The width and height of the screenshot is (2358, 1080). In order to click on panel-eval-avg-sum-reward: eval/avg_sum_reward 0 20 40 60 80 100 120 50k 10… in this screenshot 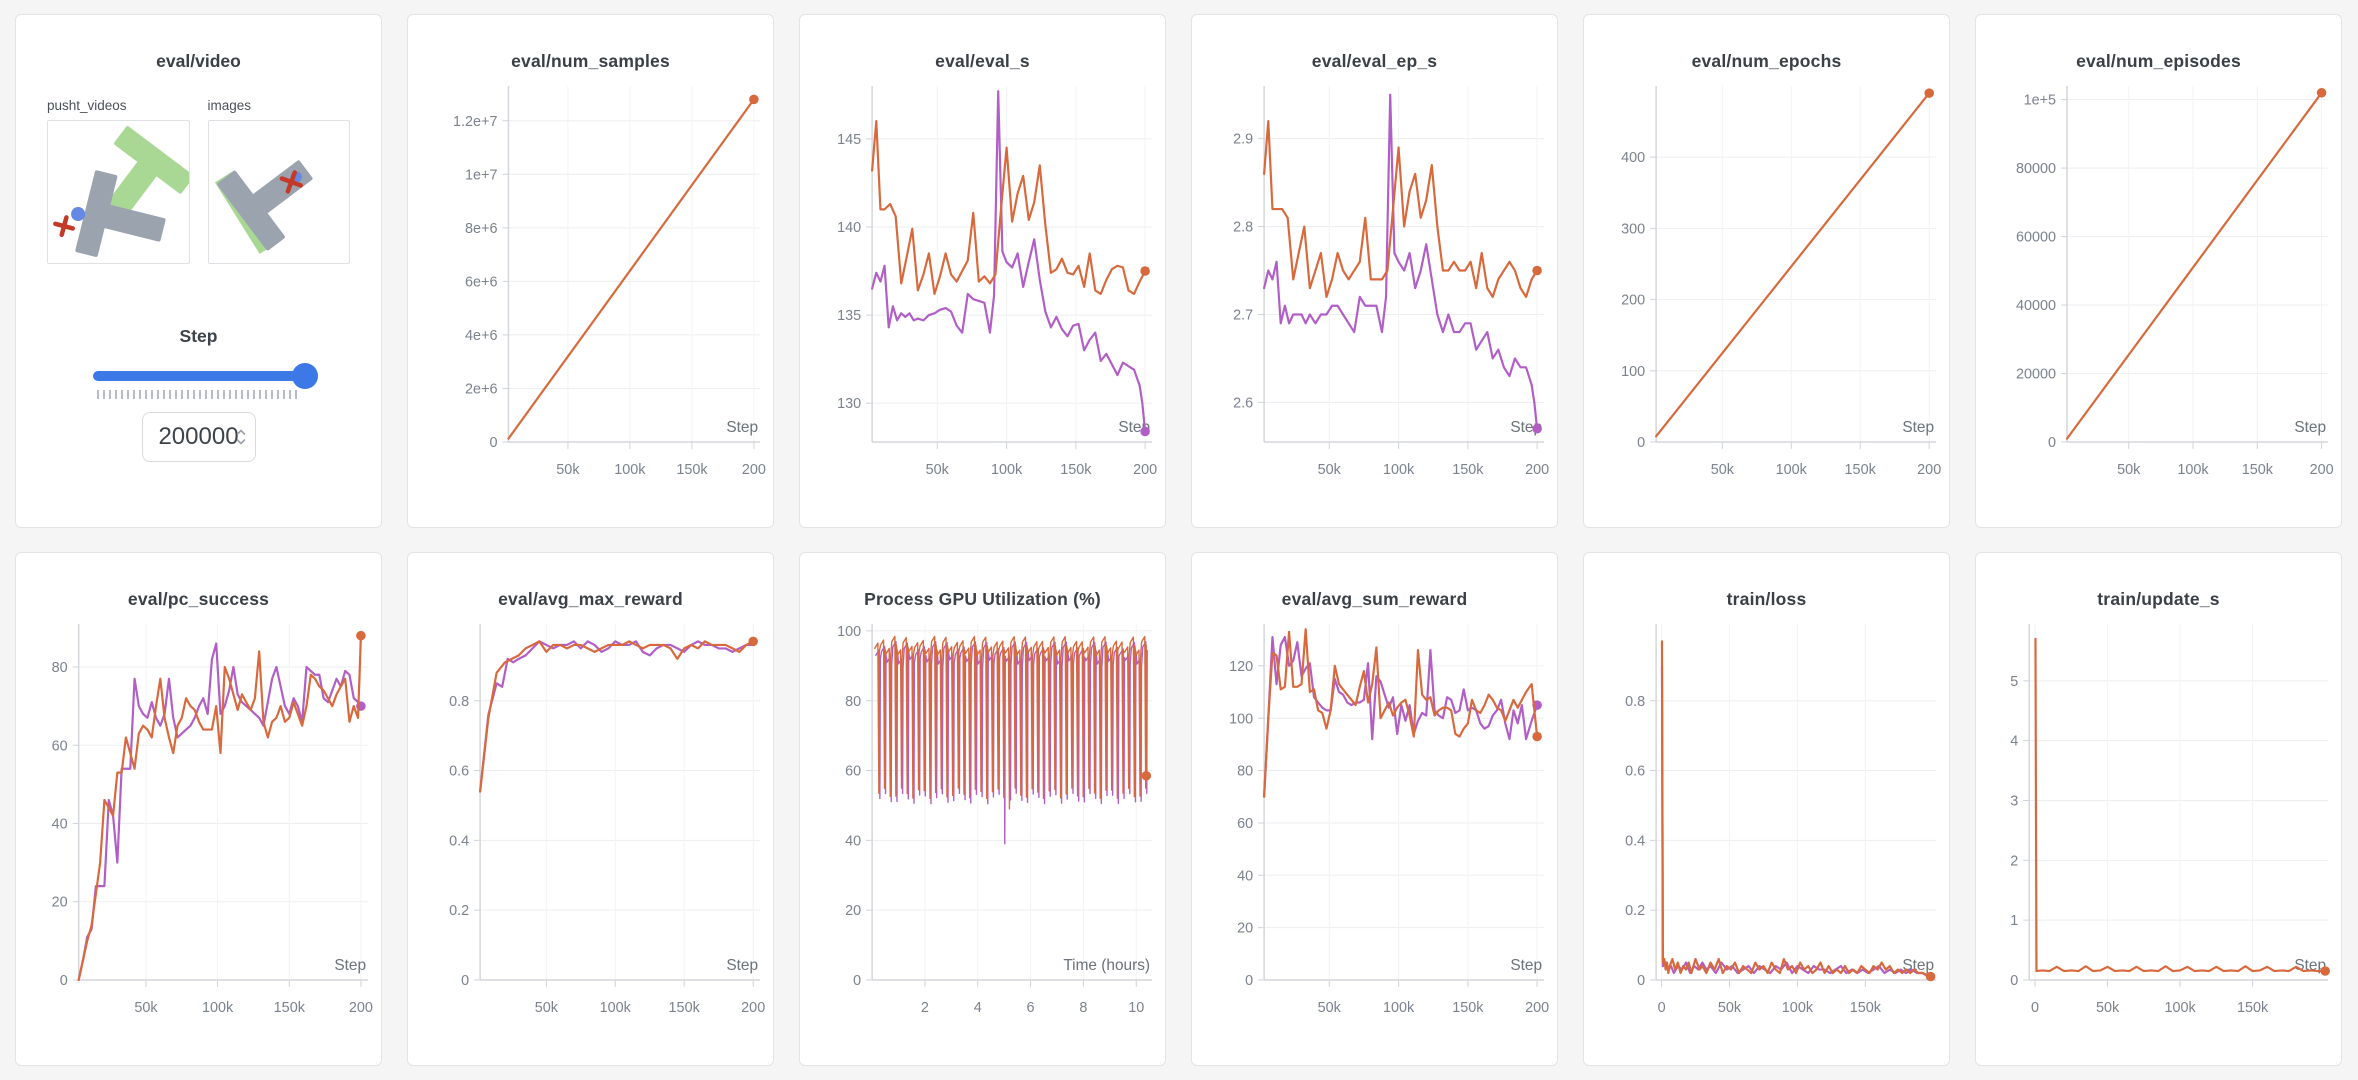, I will do `click(1374, 809)`.